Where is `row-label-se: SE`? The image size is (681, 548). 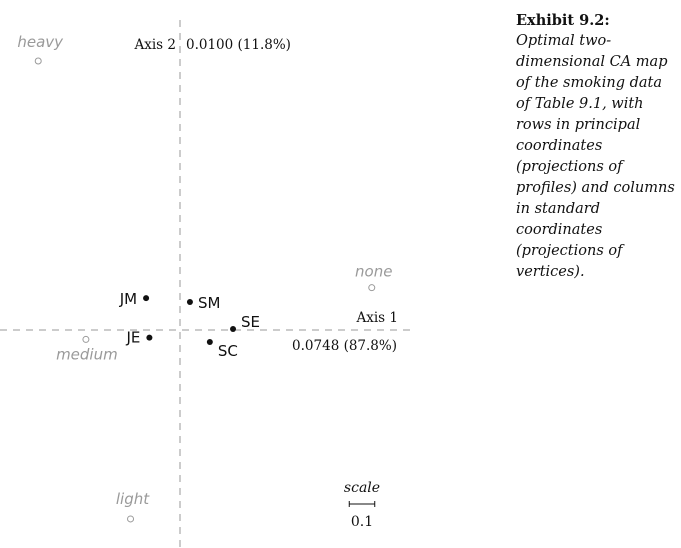
row-label-se: SE is located at coordinates (250, 322).